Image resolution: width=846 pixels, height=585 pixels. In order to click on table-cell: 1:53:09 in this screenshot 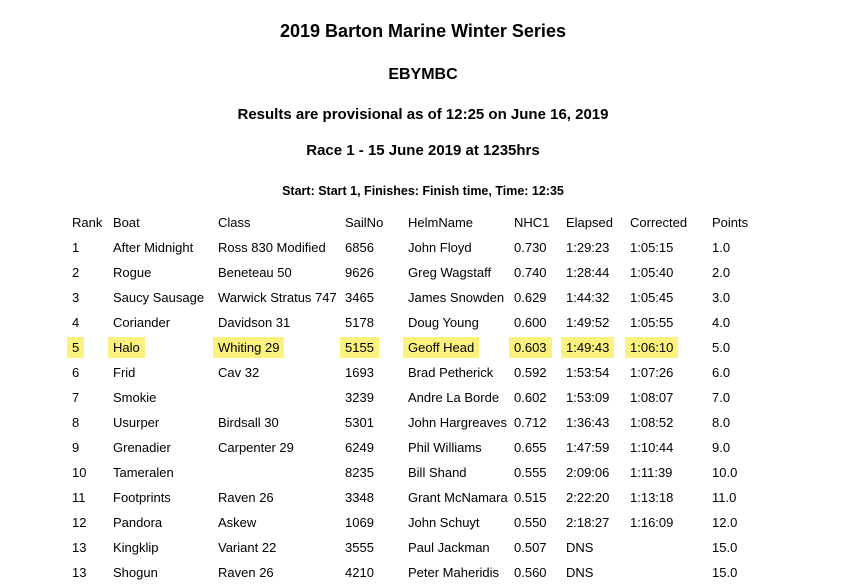, I will do `click(598, 397)`.